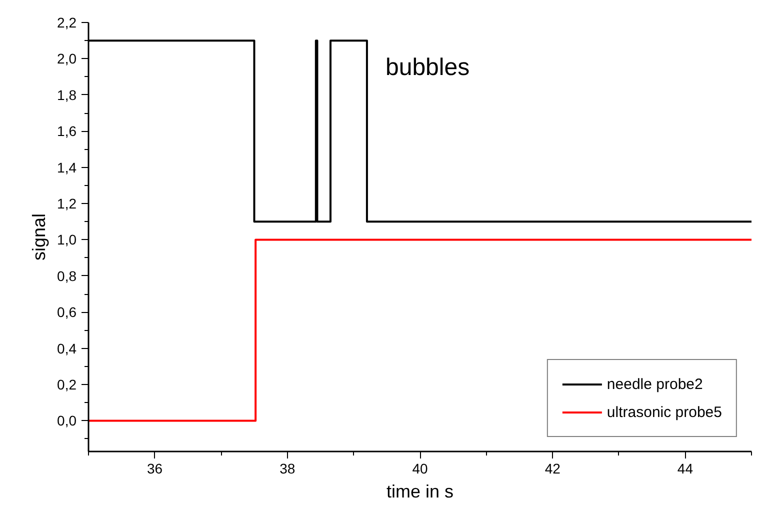 The image size is (780, 529). Describe the element at coordinates (67, 22) in the screenshot. I see `y-tick-label: 2,2` at that location.